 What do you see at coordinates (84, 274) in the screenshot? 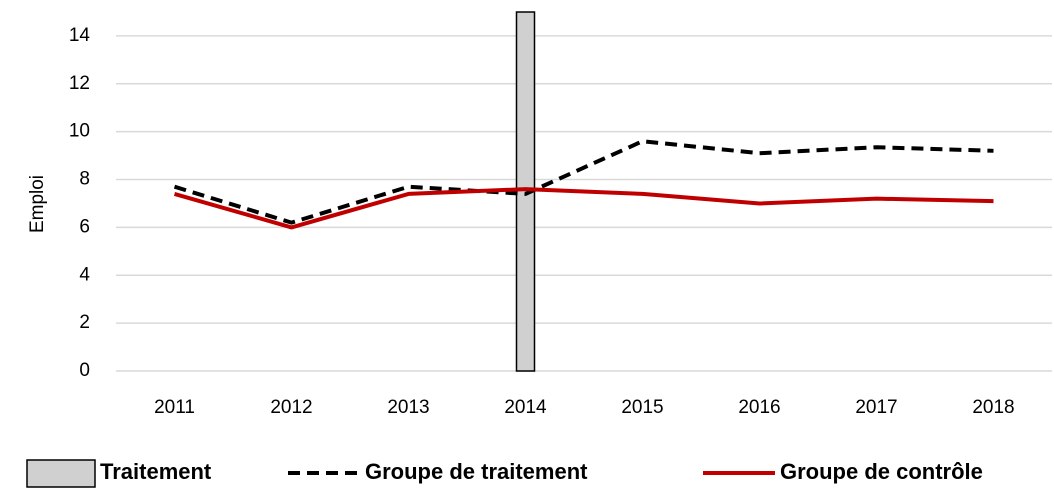
I see `y-tick-label: 4` at bounding box center [84, 274].